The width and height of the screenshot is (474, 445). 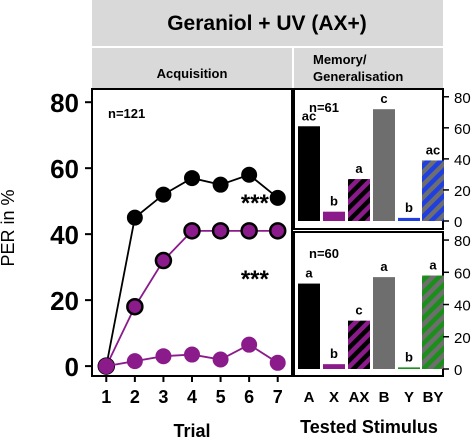 What do you see at coordinates (106, 397) in the screenshot?
I see `x-tick-label: 1` at bounding box center [106, 397].